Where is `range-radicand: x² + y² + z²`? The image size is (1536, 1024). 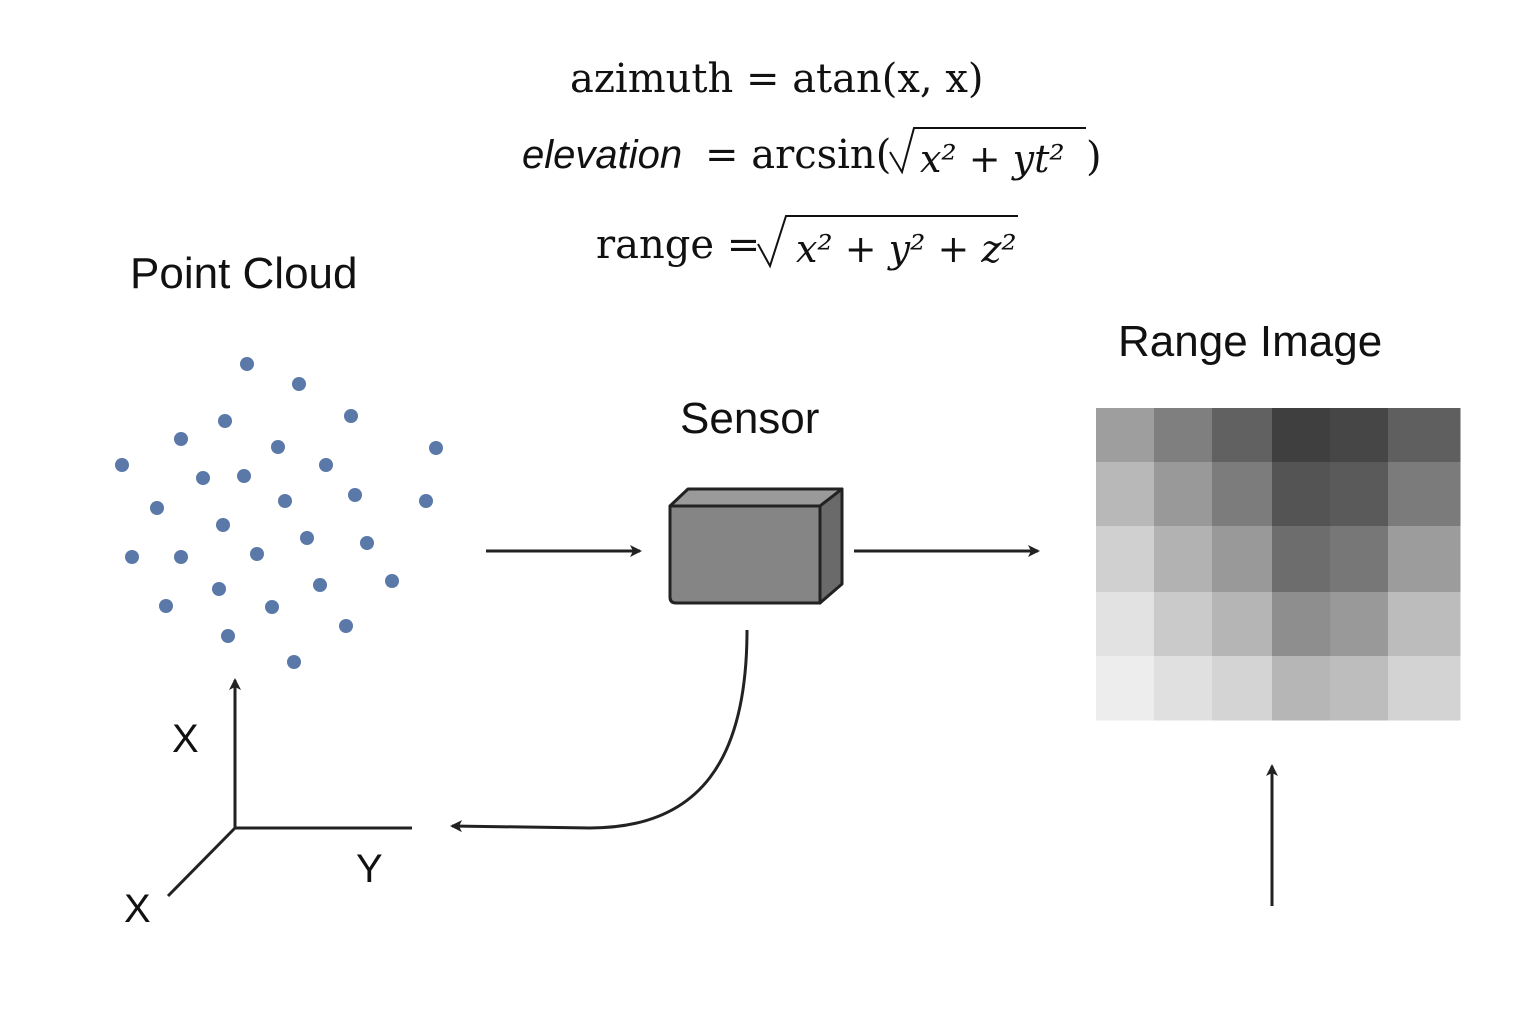 range-radicand: x² + y² + z² is located at coordinates (906, 249).